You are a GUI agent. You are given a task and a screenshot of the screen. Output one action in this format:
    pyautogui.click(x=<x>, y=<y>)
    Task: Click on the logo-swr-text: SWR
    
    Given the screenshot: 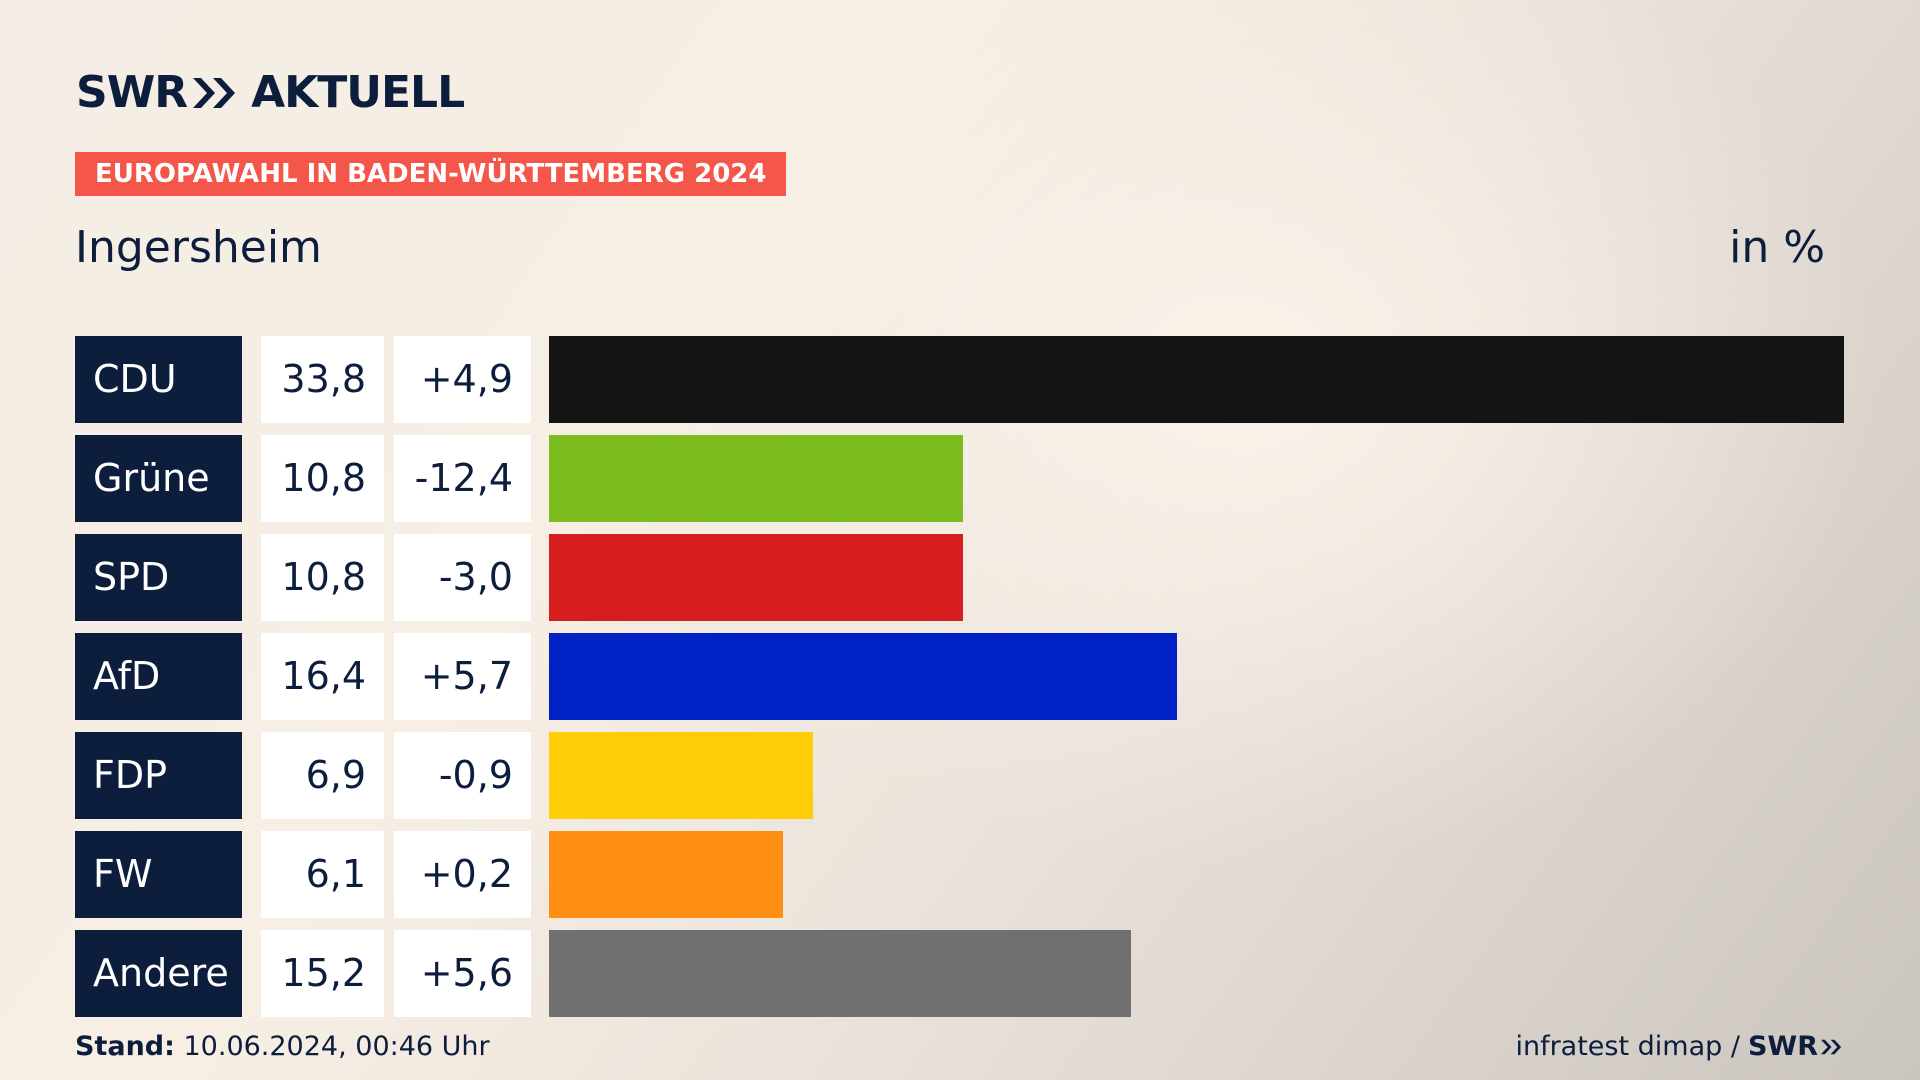 What is the action you would take?
    pyautogui.click(x=132, y=92)
    